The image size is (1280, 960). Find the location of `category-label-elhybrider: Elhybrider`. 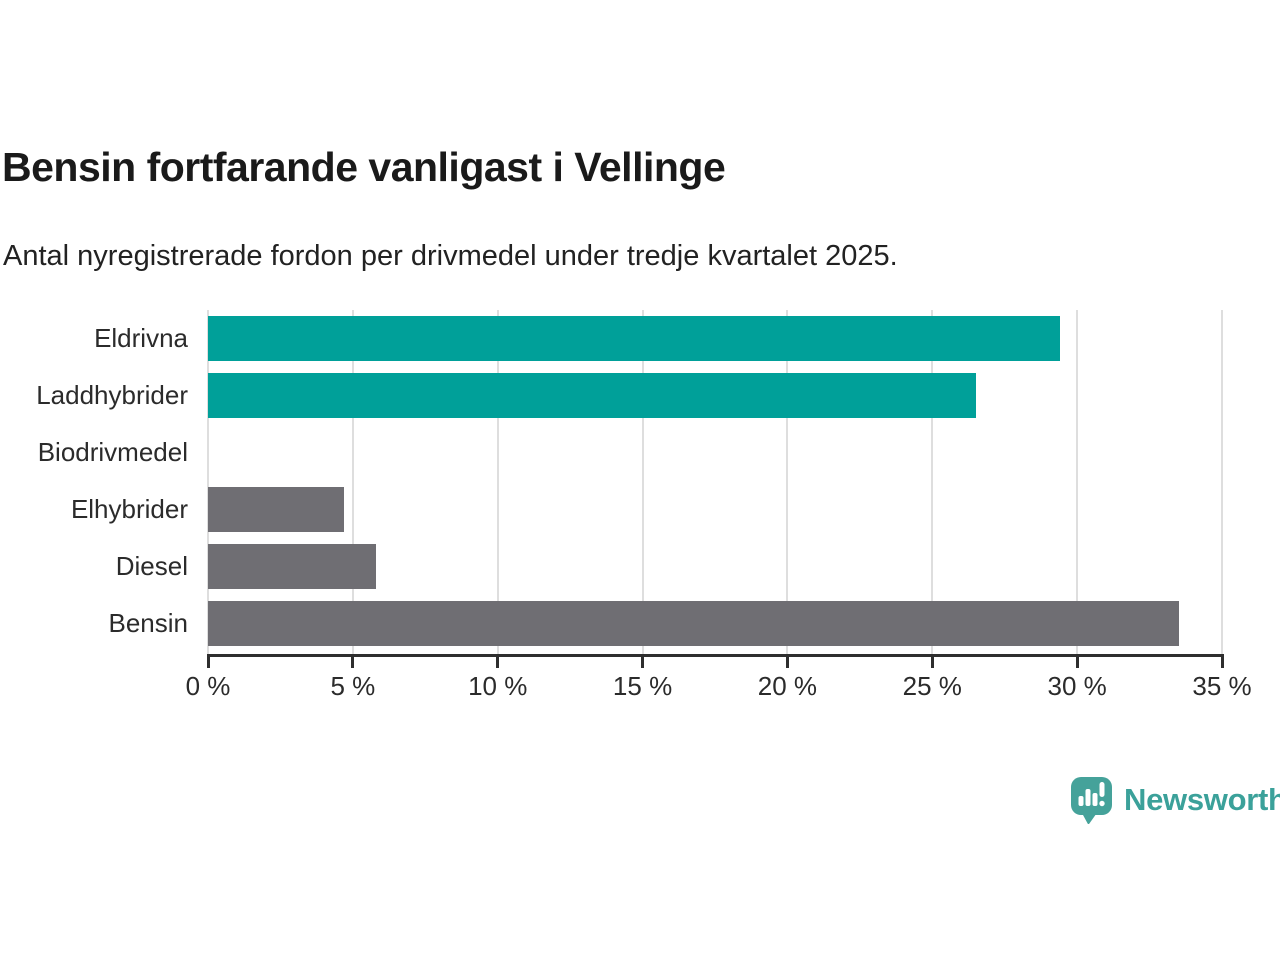

category-label-elhybrider: Elhybrider is located at coordinates (129, 509).